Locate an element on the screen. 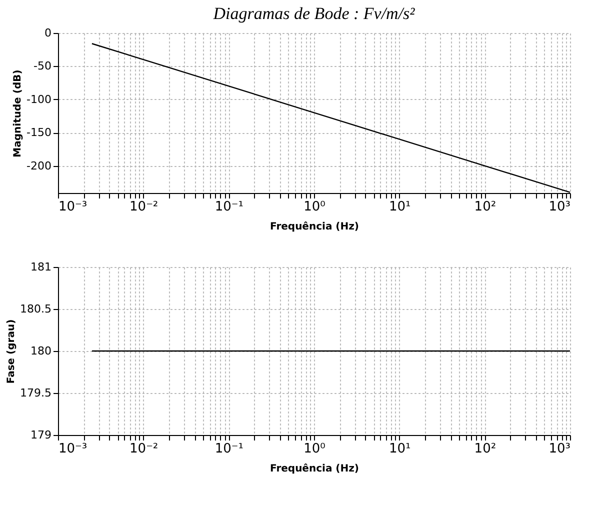 The image size is (600, 517). chart-title: Diagramas de Bode : Fv/m/s² is located at coordinates (314, 13).